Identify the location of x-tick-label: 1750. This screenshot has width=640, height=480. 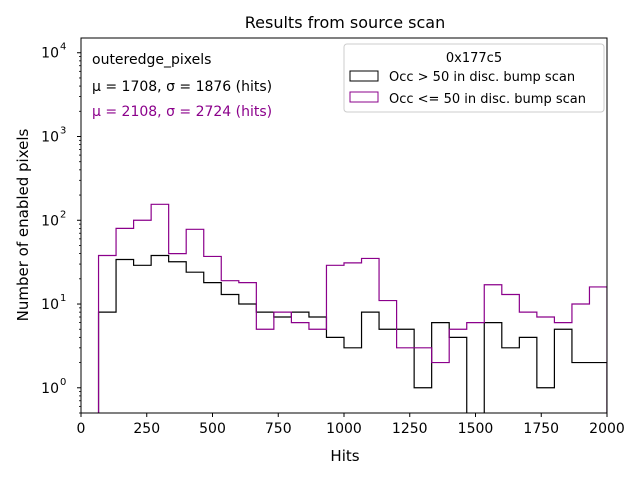
(541, 429).